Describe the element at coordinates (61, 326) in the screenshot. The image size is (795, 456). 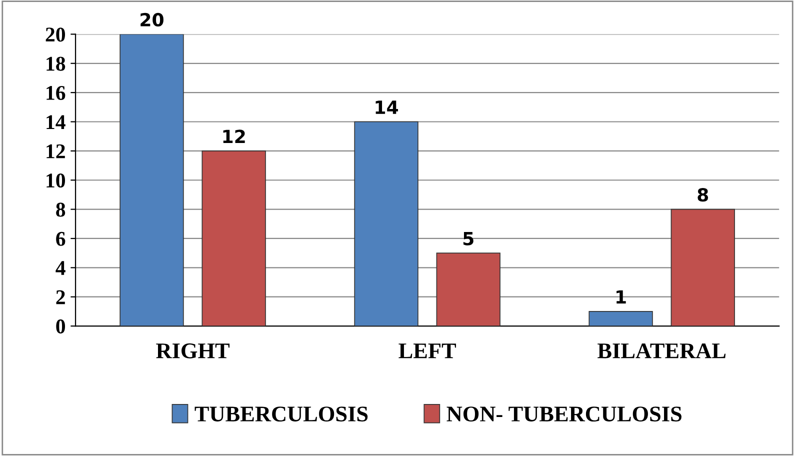
I see `y-tick-label: 0` at that location.